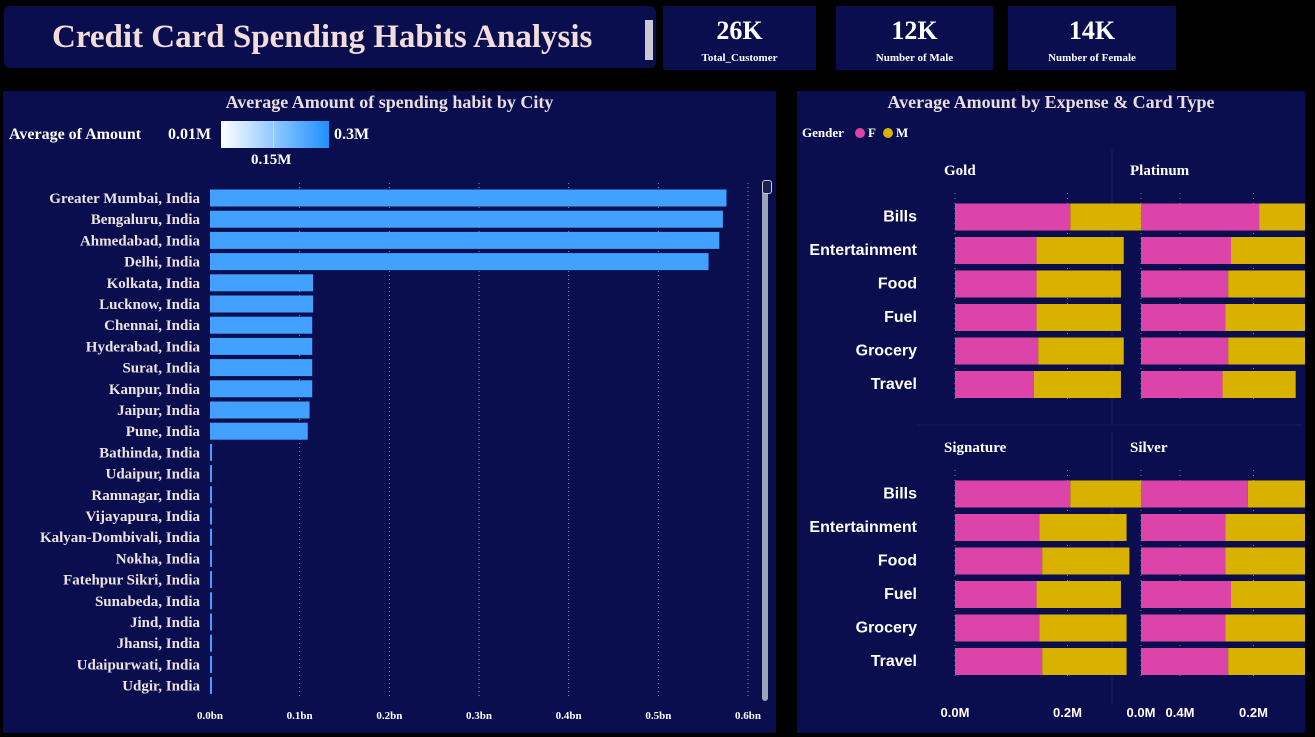 This screenshot has height=737, width=1315. Describe the element at coordinates (888, 133) in the screenshot. I see `legend-swatch-m` at that location.